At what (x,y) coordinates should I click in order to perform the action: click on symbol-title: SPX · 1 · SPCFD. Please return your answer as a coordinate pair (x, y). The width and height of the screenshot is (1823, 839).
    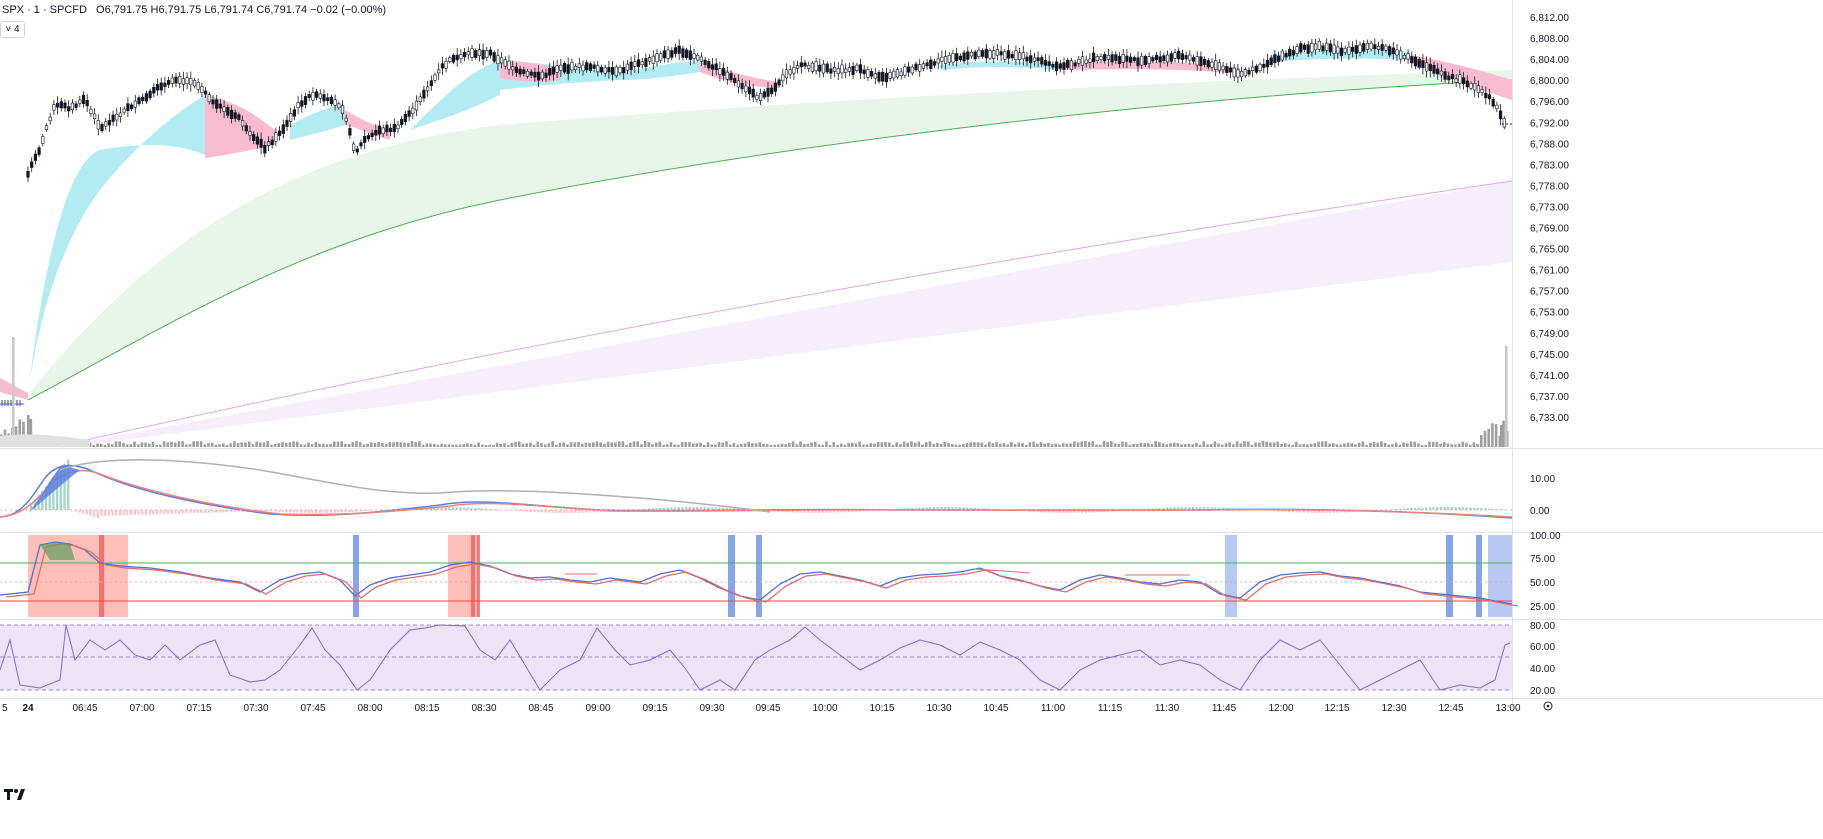
    Looking at the image, I should click on (44, 10).